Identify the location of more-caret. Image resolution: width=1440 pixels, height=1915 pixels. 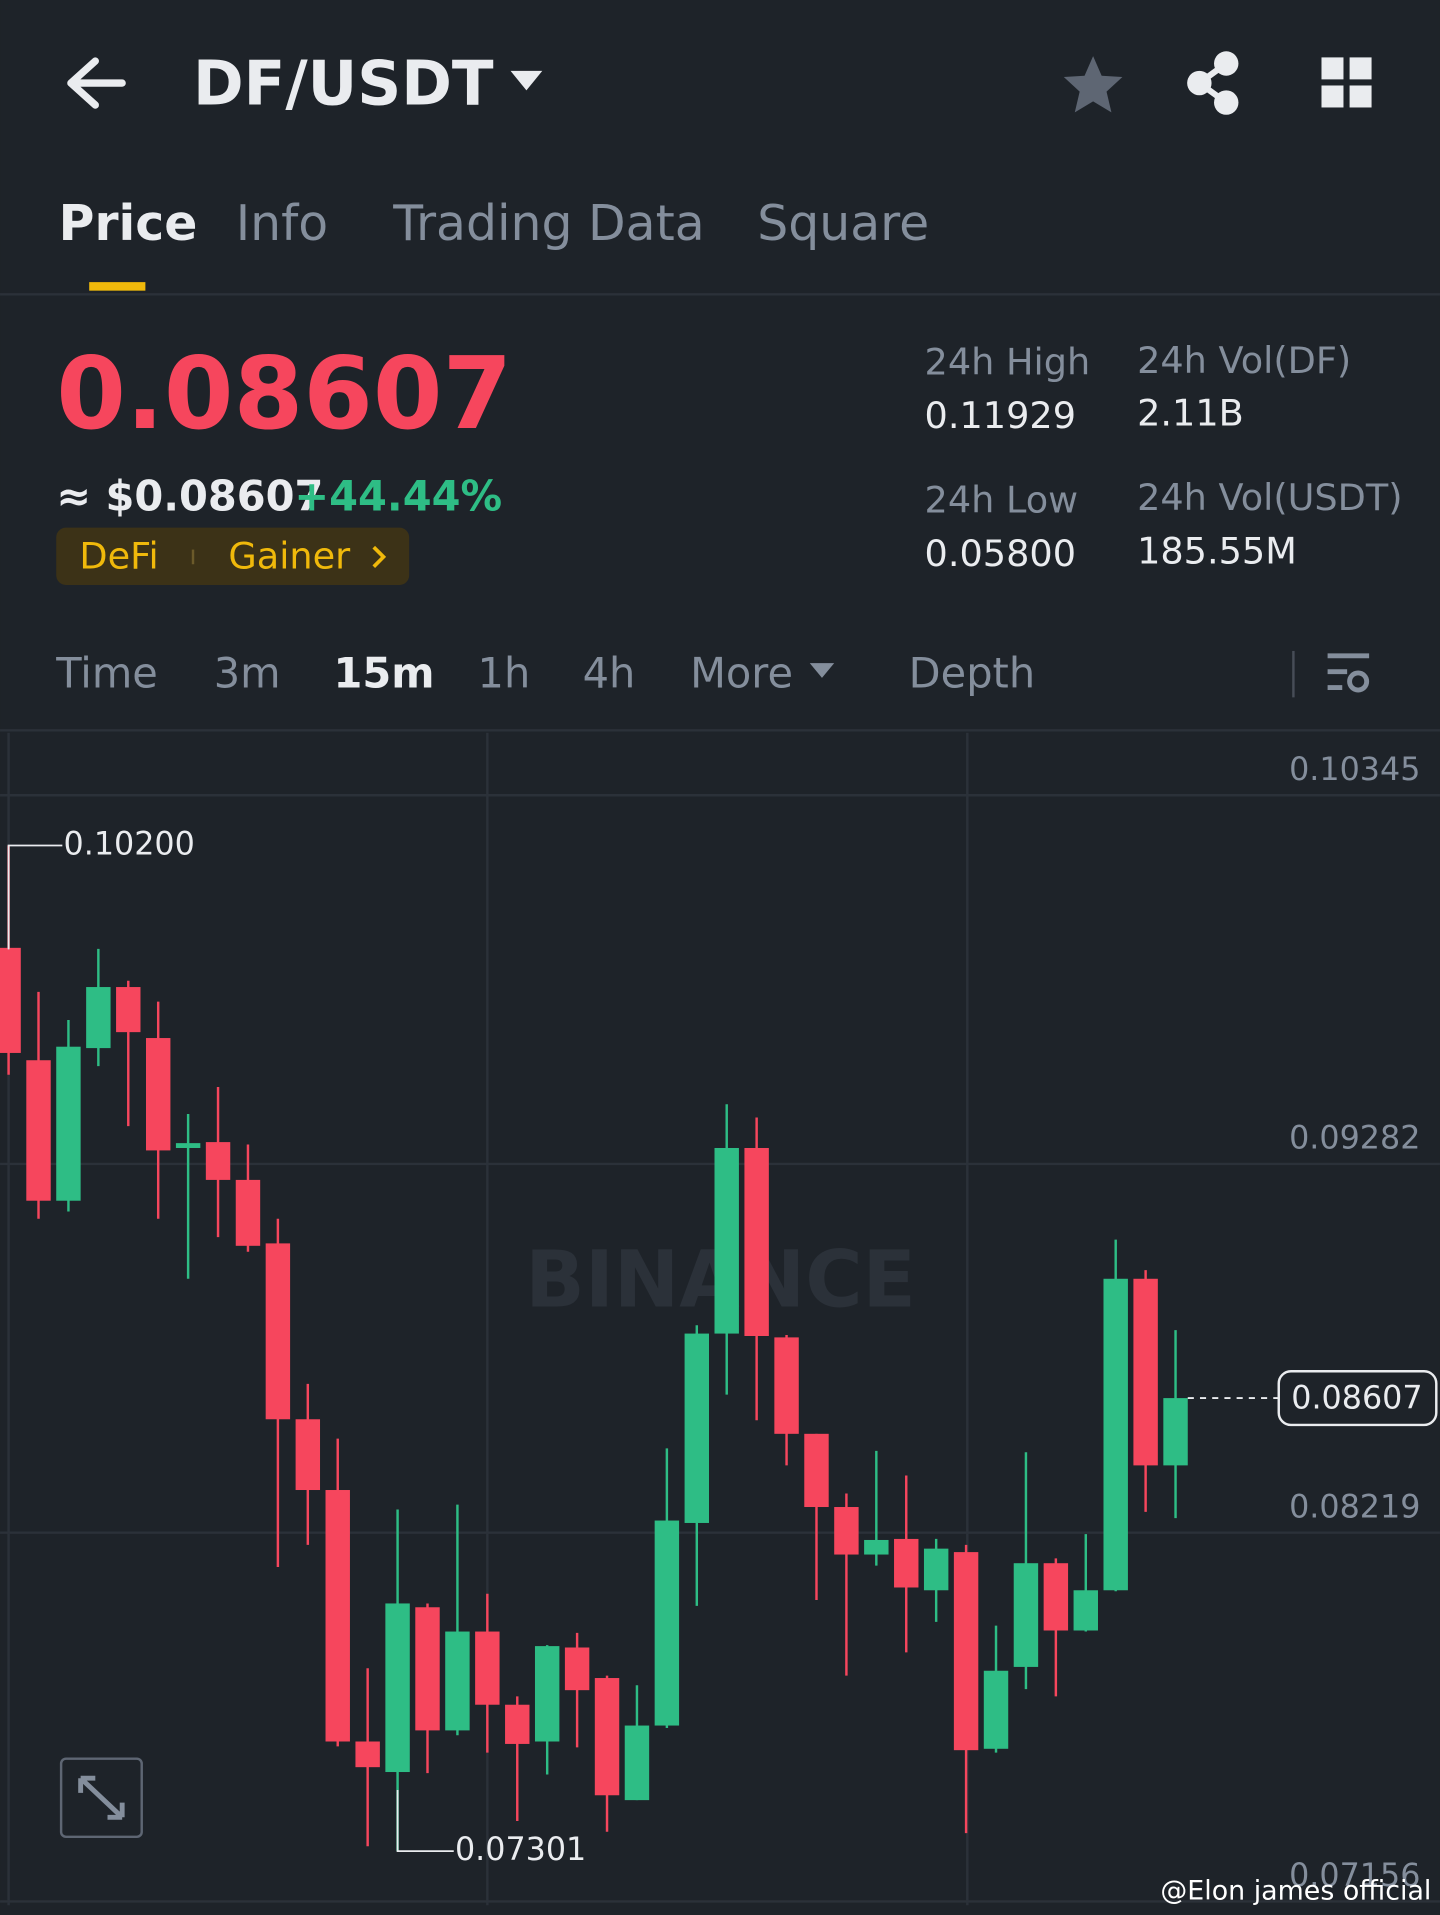
(822, 670).